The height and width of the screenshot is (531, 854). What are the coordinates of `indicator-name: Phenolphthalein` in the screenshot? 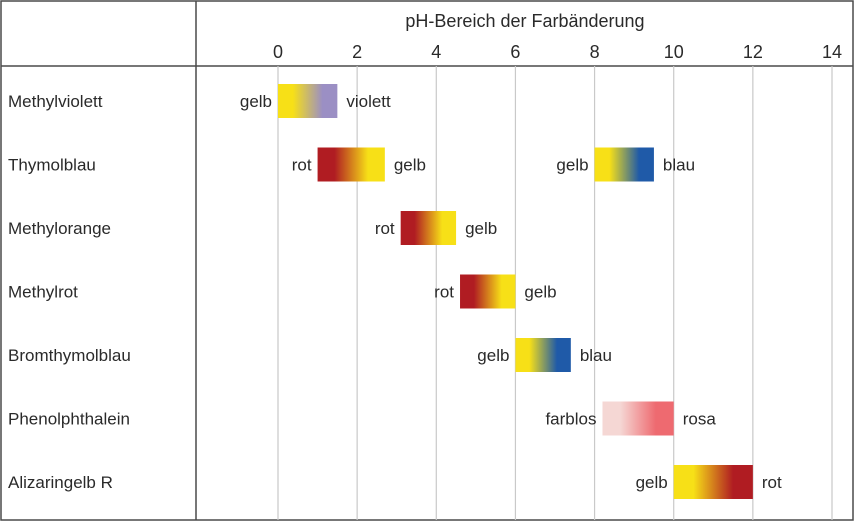 It's located at (69, 419).